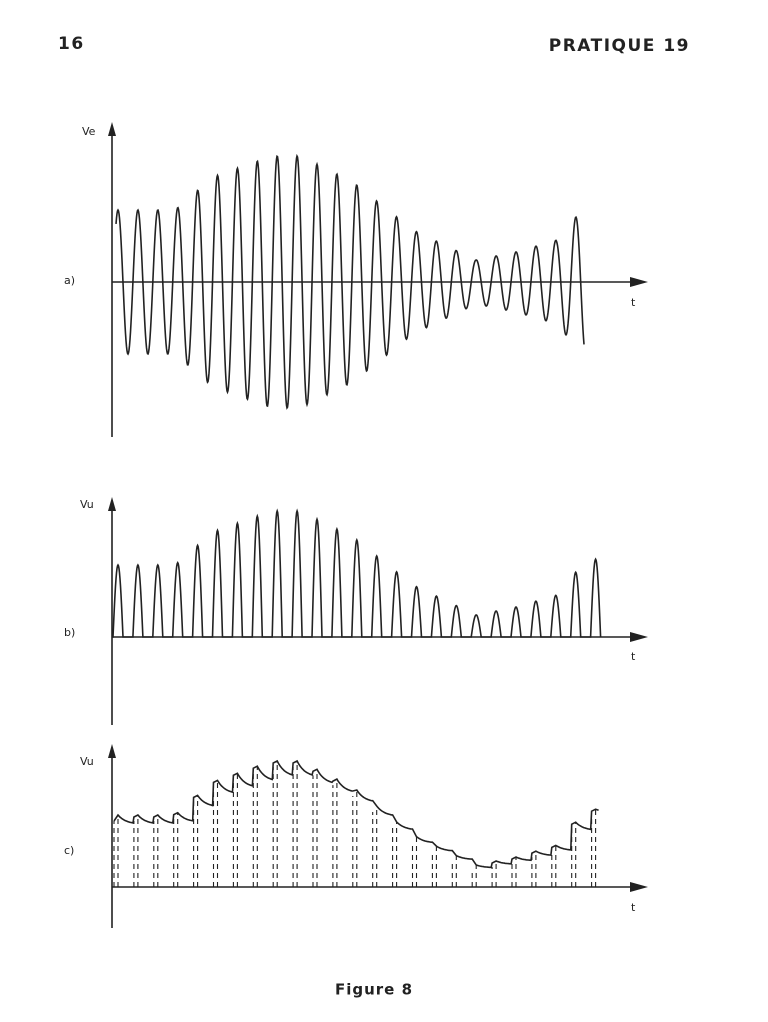 This screenshot has height=1022, width=768. Describe the element at coordinates (89, 131) in the screenshot. I see `y-axis-label: Ve` at that location.